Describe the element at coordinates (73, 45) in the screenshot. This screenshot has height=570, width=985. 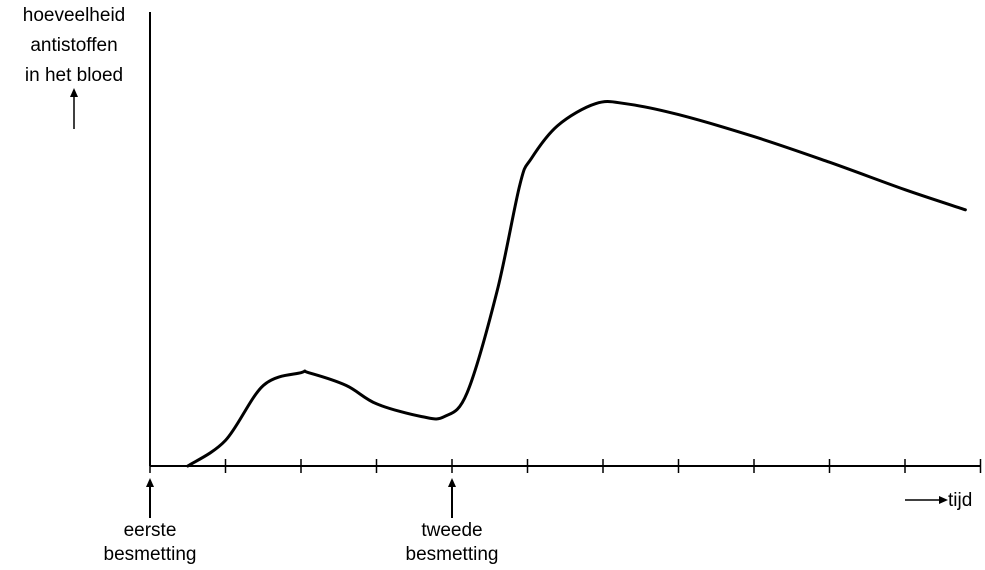
I see `y-axis-label-line-2: antistoffen` at that location.